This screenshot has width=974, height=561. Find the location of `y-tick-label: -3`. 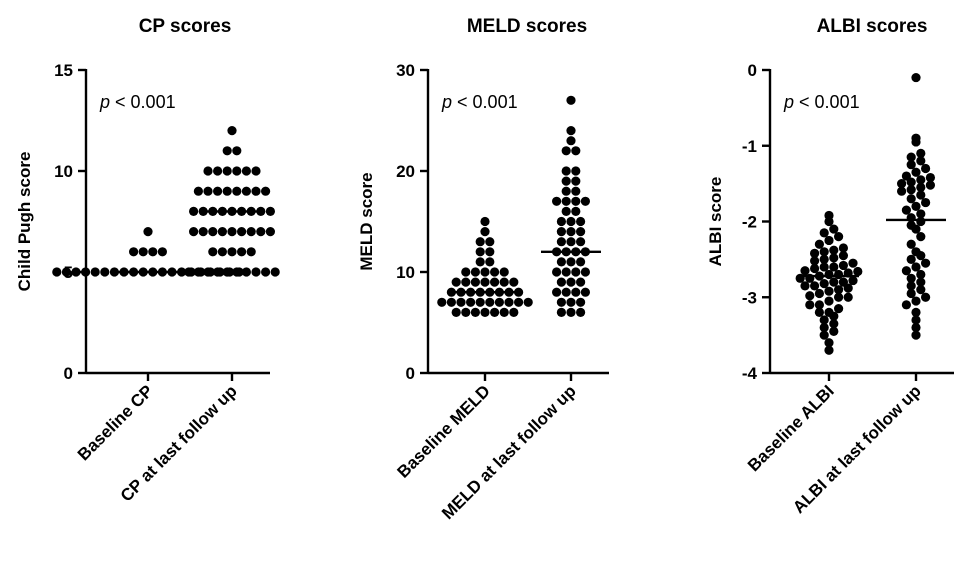

y-tick-label: -3 is located at coordinates (749, 297).